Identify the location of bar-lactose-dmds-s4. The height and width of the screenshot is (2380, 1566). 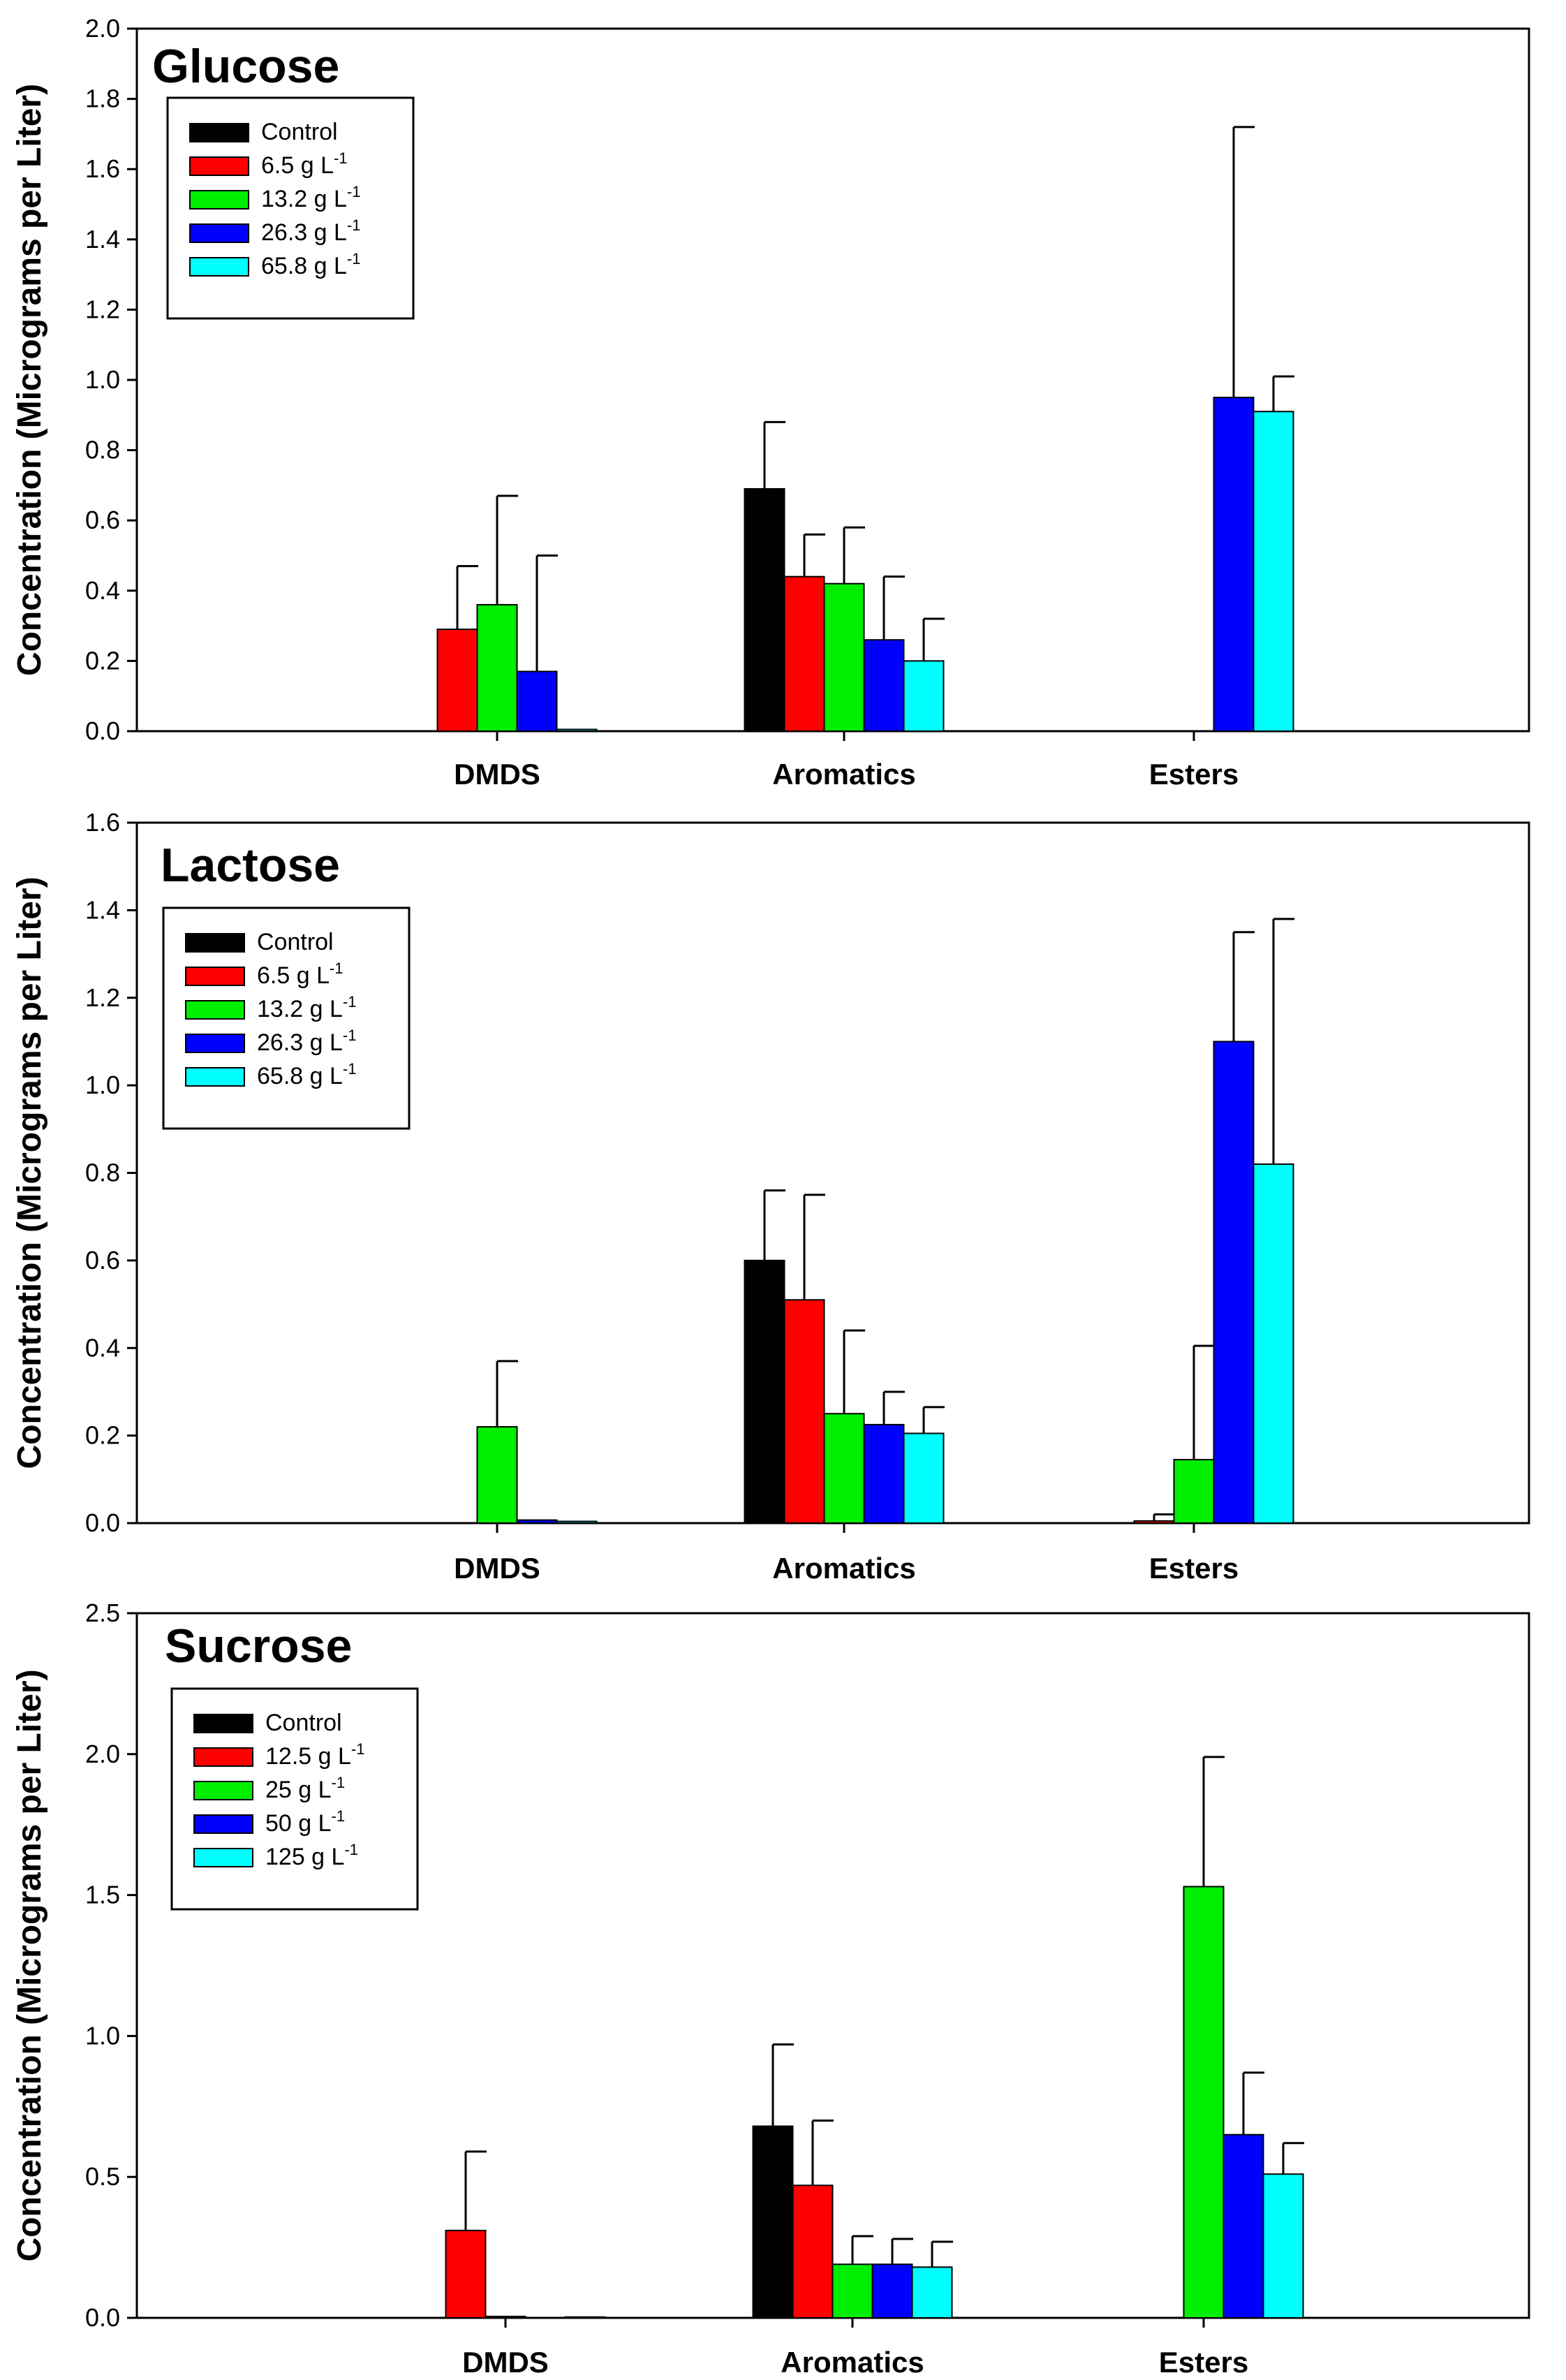
(577, 1522).